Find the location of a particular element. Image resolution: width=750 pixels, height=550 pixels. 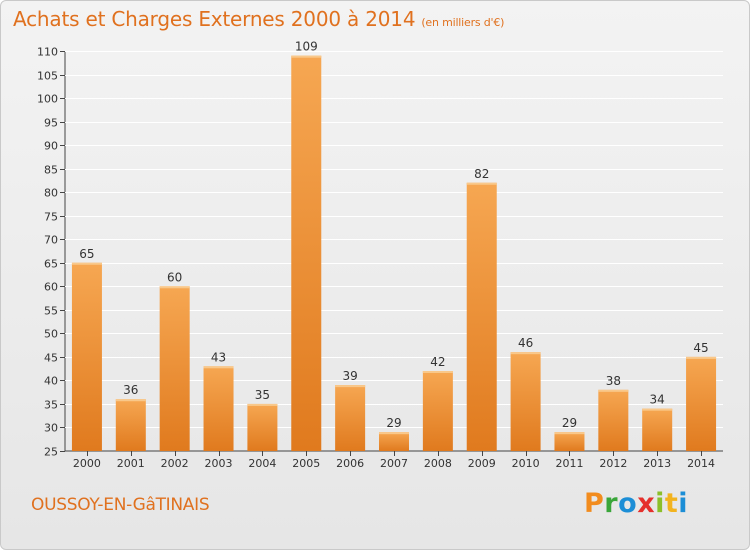

value-label-2008: 42 is located at coordinates (437, 362).